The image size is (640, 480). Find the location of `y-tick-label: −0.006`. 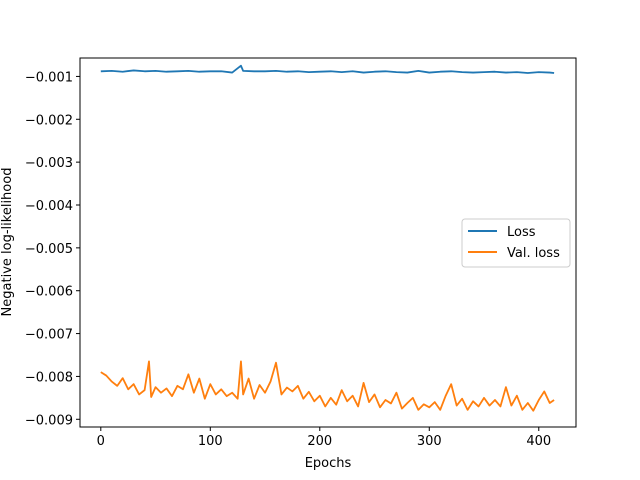

y-tick-label: −0.006 is located at coordinates (49, 292).